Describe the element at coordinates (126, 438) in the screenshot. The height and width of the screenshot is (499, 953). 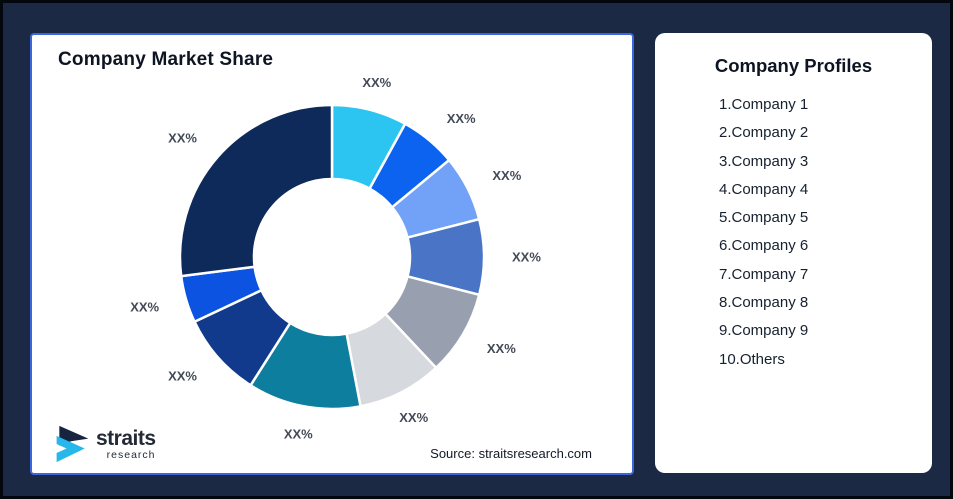
I see `logo-brand: straits` at that location.